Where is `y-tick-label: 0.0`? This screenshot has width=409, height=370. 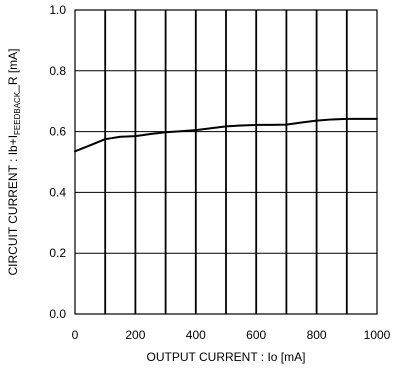 y-tick-label: 0.0 is located at coordinates (57, 314).